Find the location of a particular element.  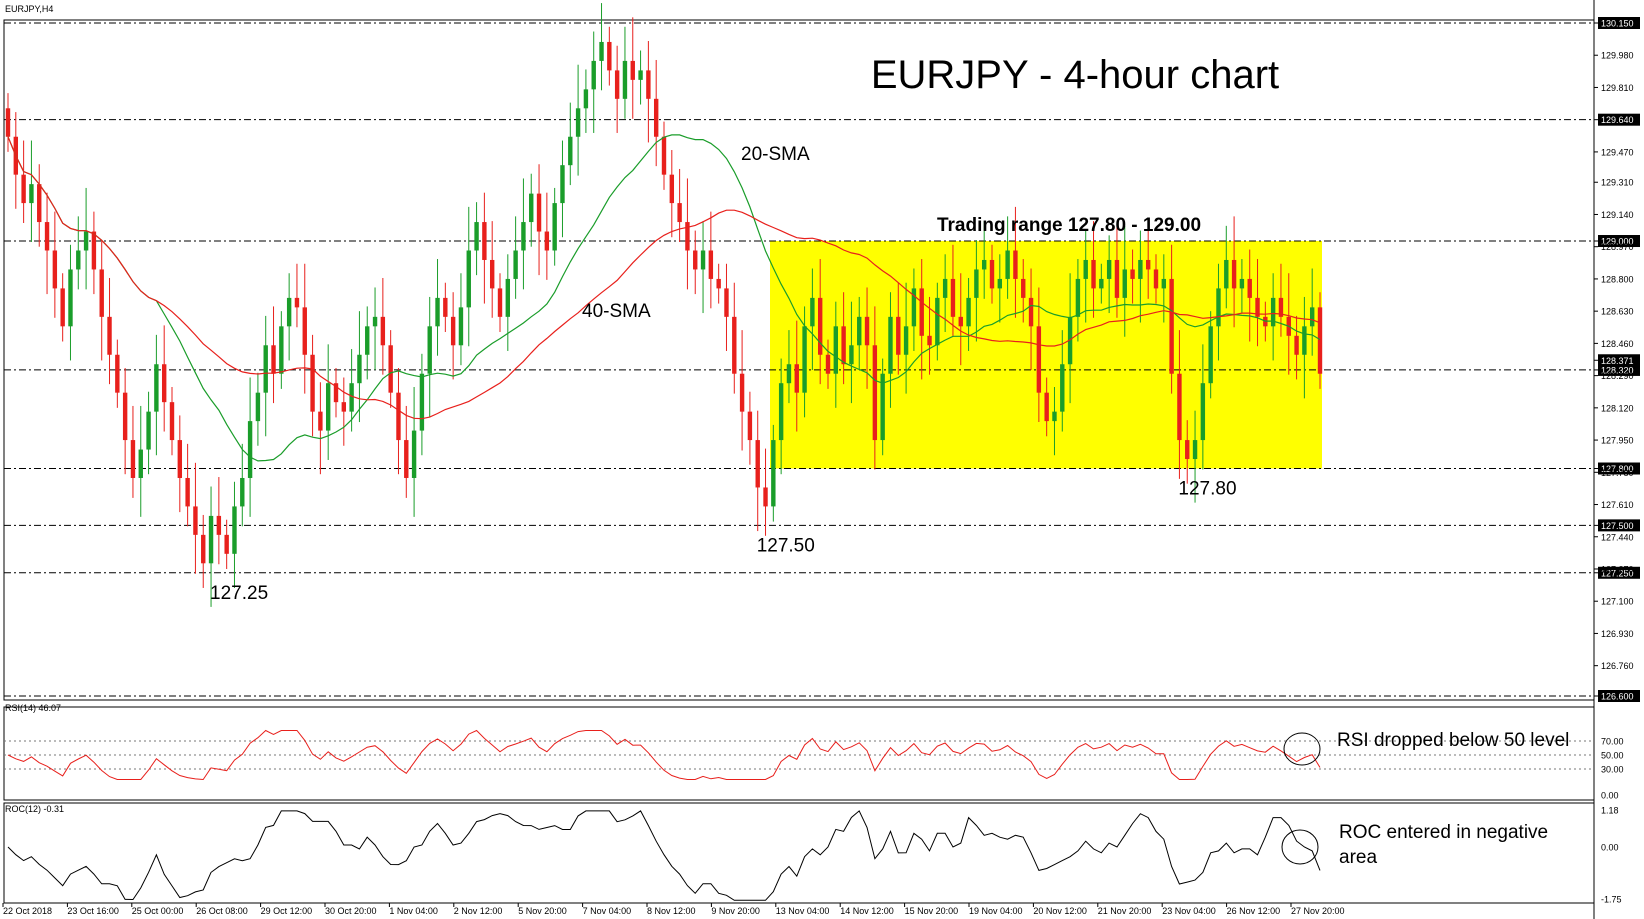

rsi-tick-label: 50.00 is located at coordinates (1612, 756).